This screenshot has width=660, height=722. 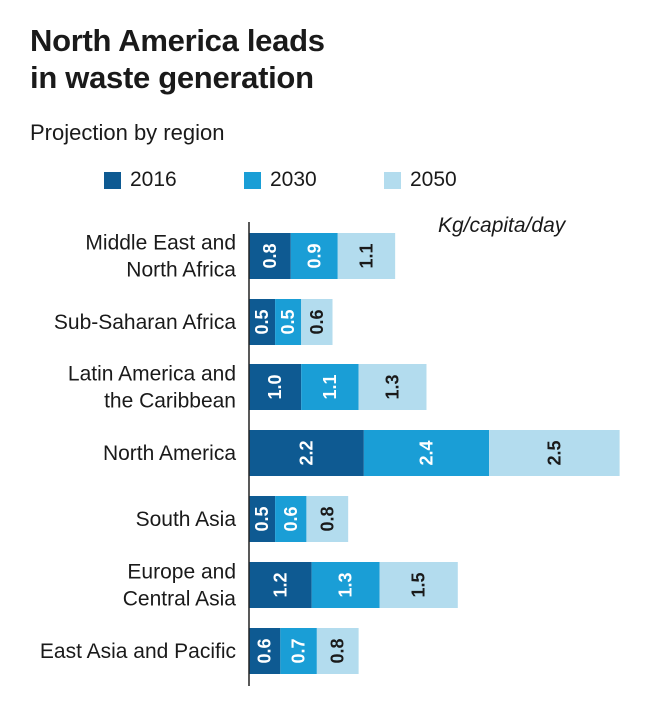 I want to click on category-label: South Asia, so click(x=186, y=519).